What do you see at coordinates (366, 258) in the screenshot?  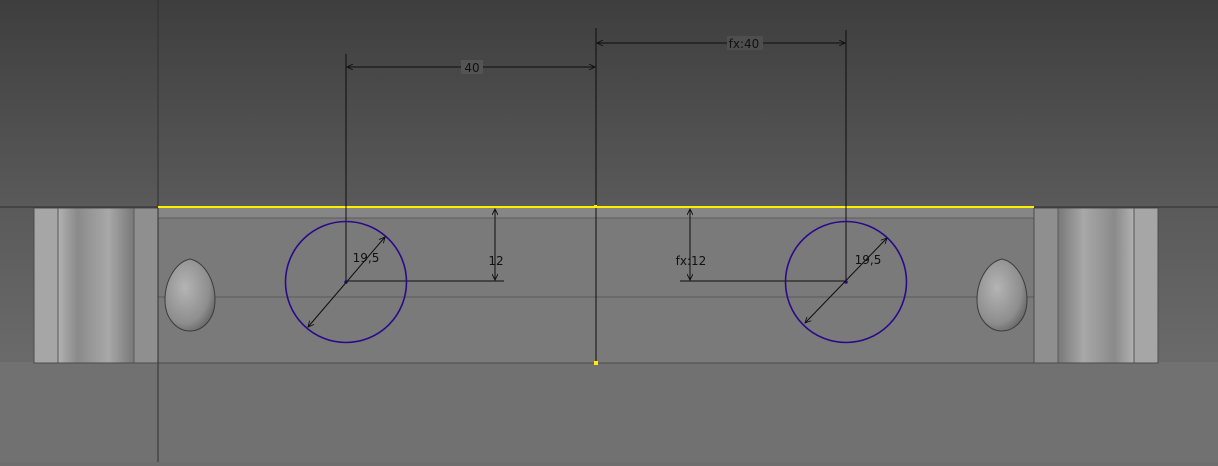 I see `left-diameter-dimension-value: 19,5` at bounding box center [366, 258].